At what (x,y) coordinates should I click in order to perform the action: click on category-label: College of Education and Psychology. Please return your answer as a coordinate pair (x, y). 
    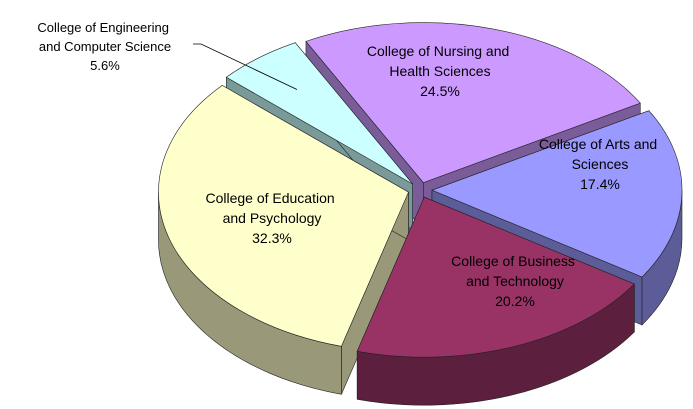
    Looking at the image, I should click on (271, 208).